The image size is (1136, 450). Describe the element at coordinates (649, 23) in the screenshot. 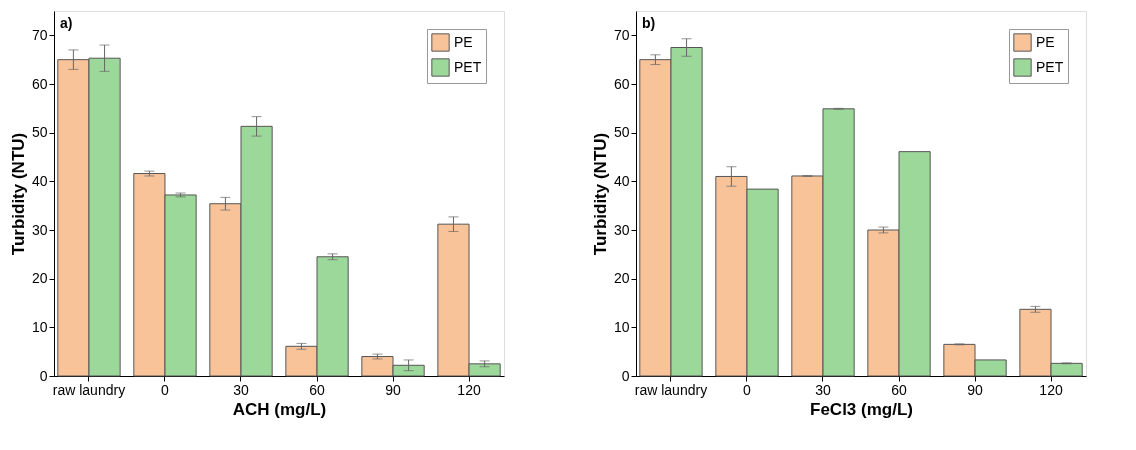

I see `annotation: b)` at that location.